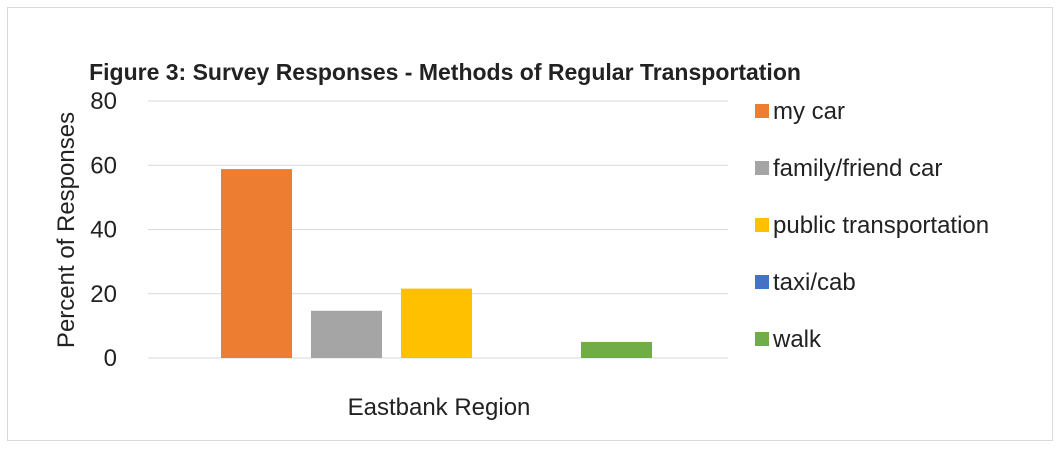  Describe the element at coordinates (797, 339) in the screenshot. I see `legend-label-walk: walk` at that location.